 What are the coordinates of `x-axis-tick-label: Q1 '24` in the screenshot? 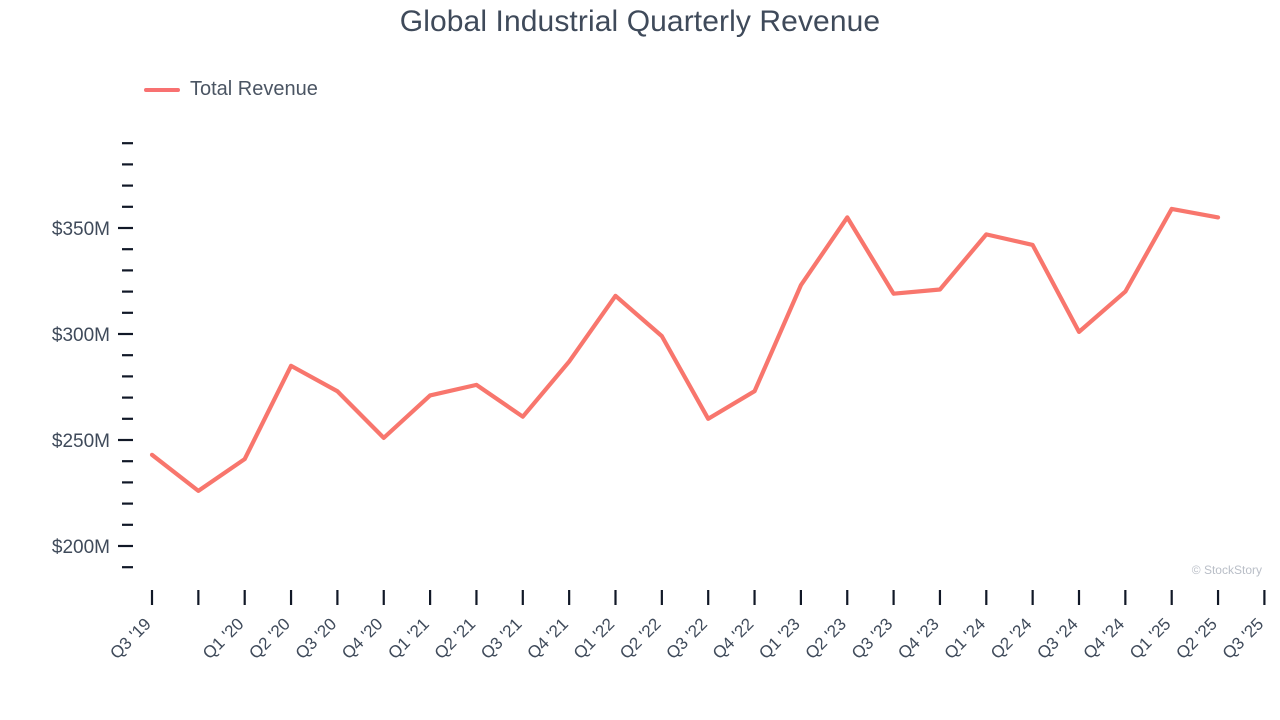 It's located at (965, 638).